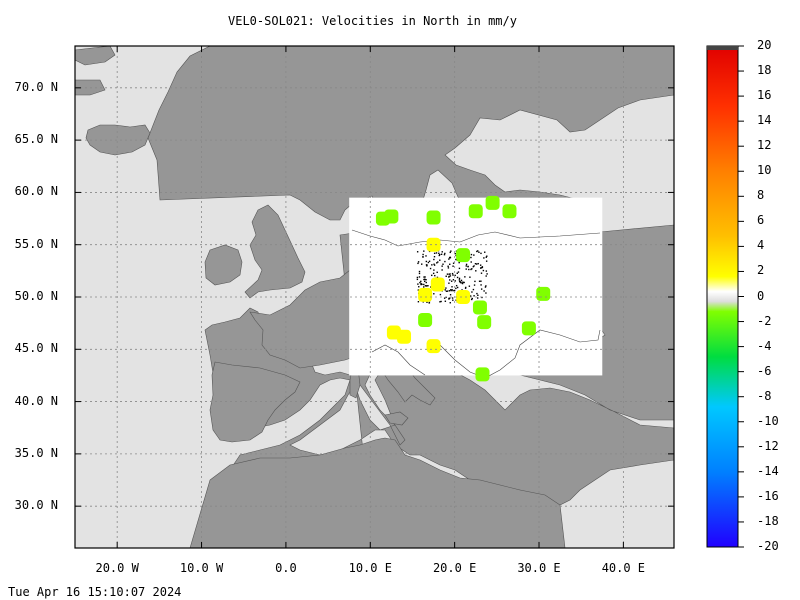  Describe the element at coordinates (761, 295) in the screenshot. I see `colorbar-tick-label: 0` at that location.